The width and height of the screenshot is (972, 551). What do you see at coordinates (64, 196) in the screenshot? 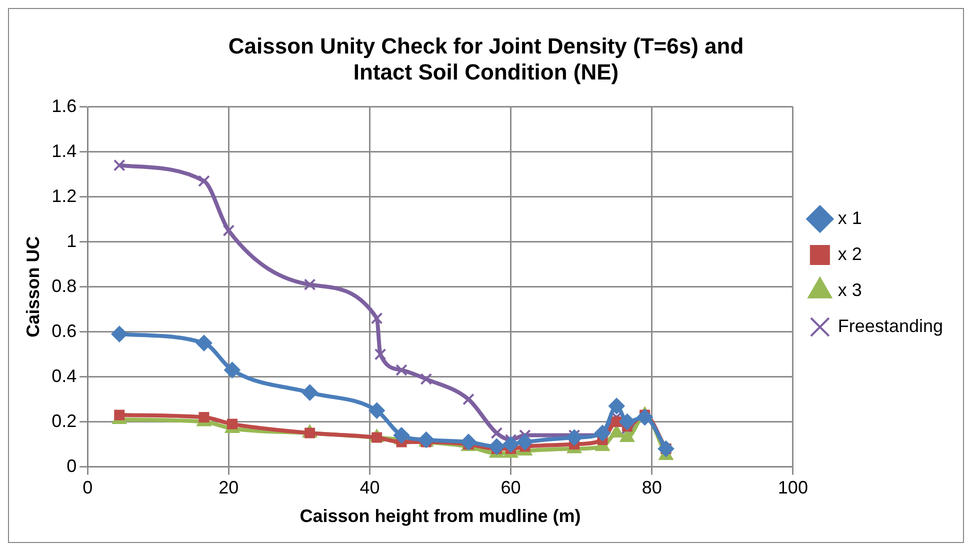
I see `y-tick-label: 1.2` at bounding box center [64, 196].